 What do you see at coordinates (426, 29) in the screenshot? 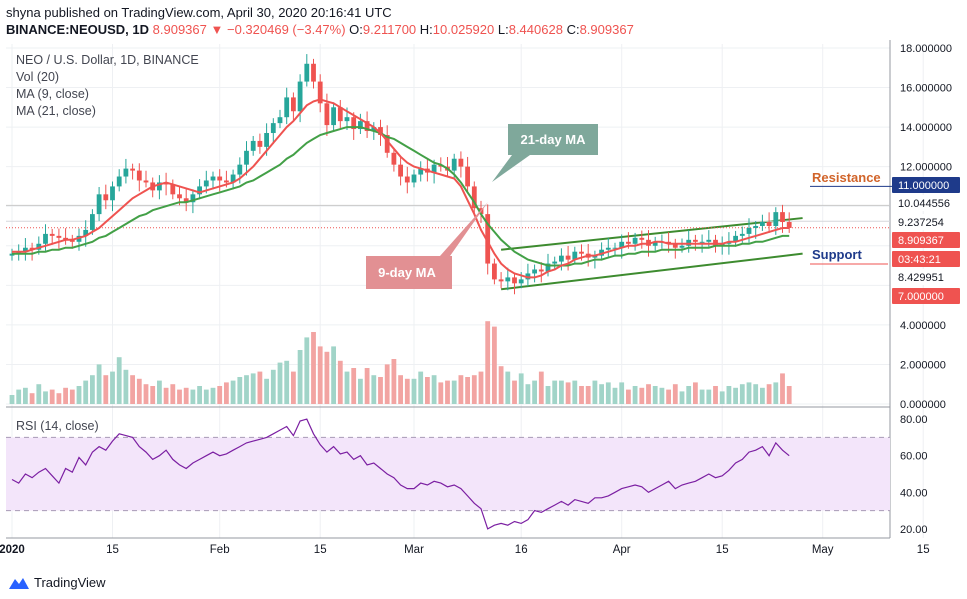
I see `high-label: H:` at bounding box center [426, 29].